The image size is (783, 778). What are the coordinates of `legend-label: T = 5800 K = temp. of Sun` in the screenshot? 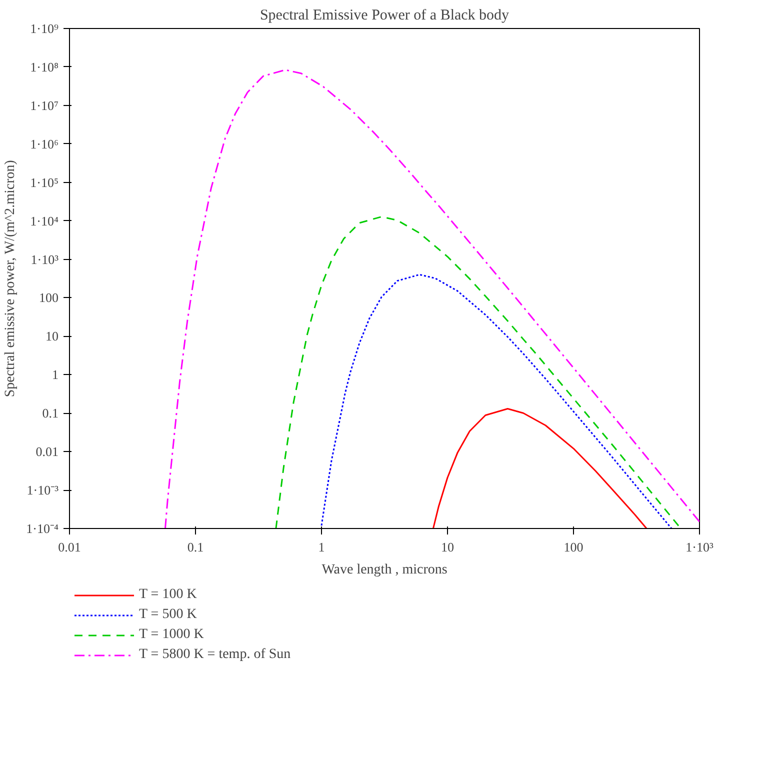 It's located at (215, 655).